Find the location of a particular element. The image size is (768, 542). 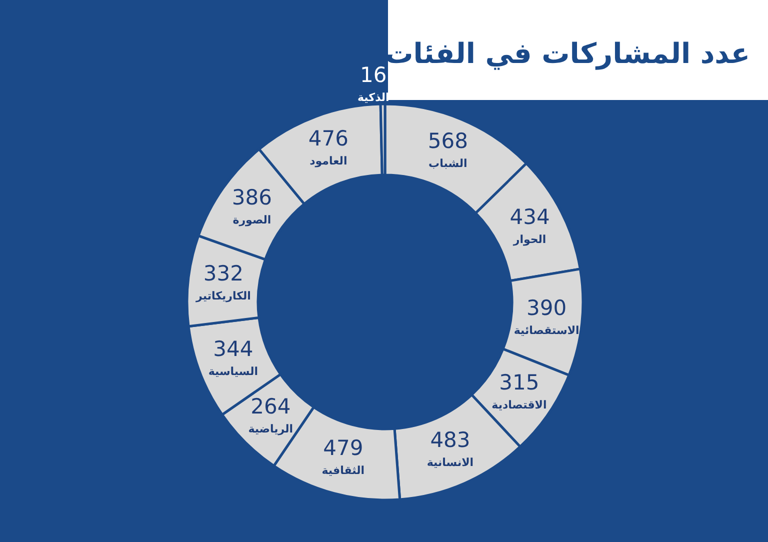

chart-title: عدد المشاركات في الفئات is located at coordinates (567, 53).